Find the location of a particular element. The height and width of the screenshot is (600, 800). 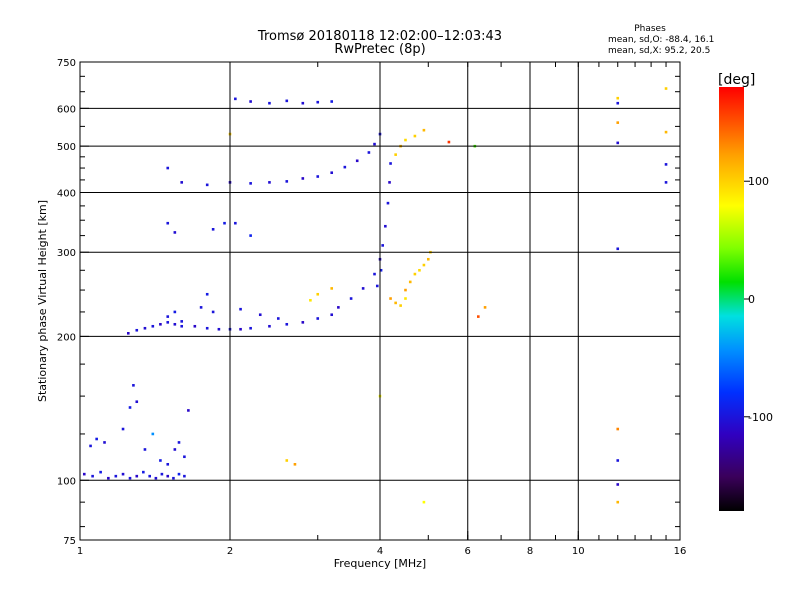

x-tick-label: 16 is located at coordinates (680, 551).